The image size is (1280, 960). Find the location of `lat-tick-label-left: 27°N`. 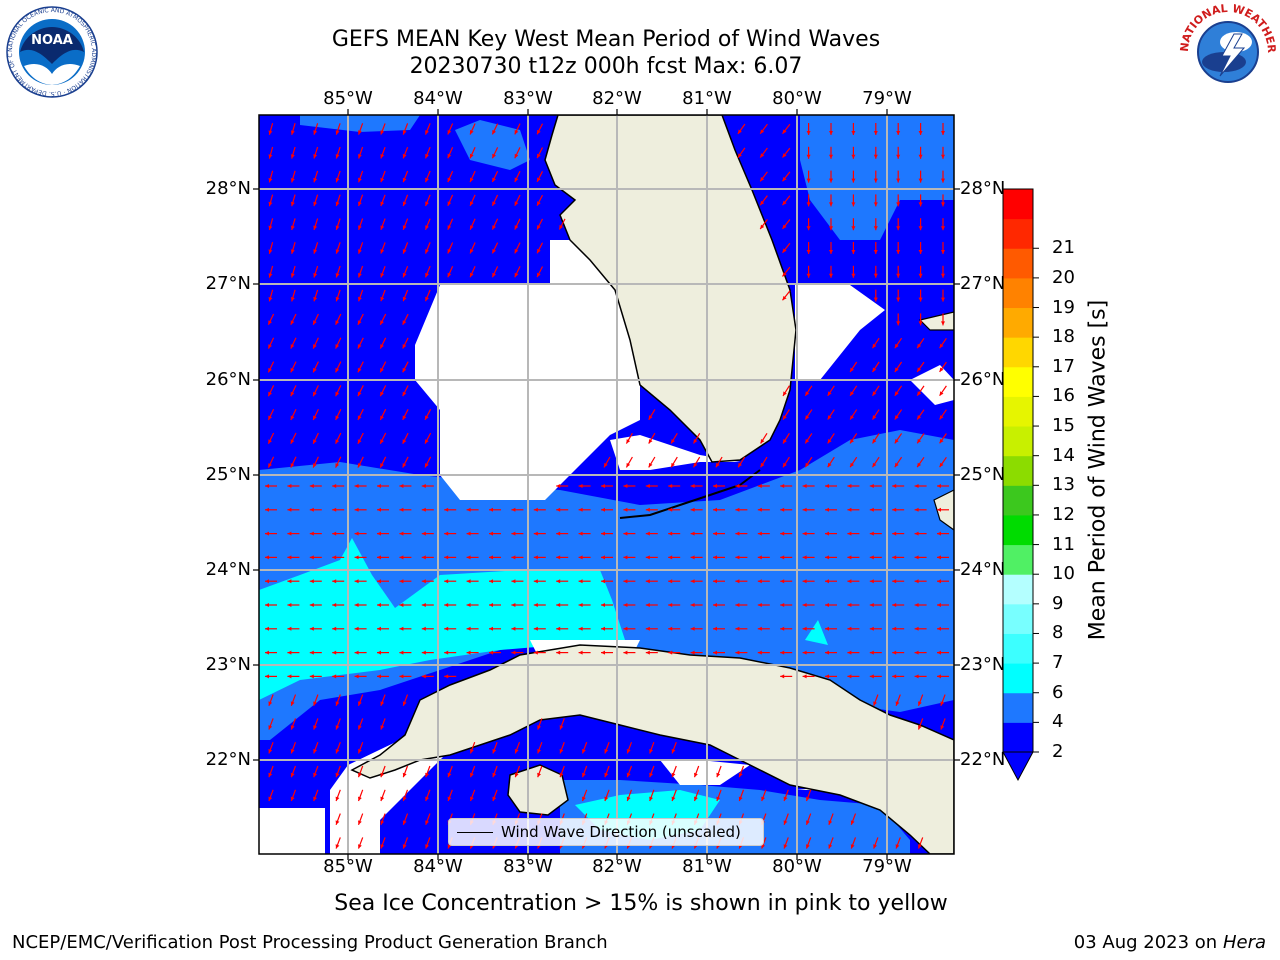

lat-tick-label-left: 27°N is located at coordinates (228, 283).